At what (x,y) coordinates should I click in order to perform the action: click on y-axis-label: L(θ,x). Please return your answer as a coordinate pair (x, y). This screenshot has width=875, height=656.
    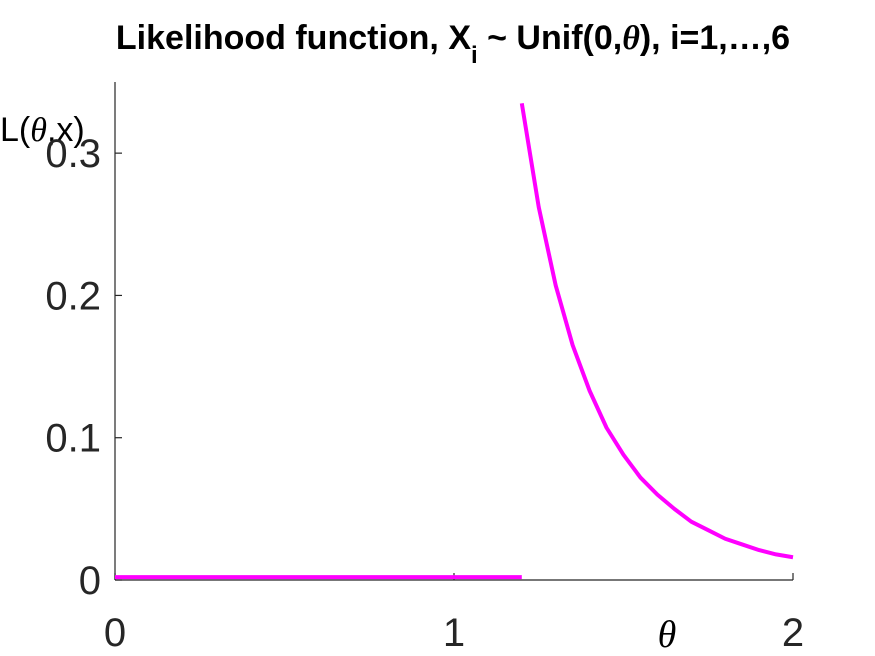
    Looking at the image, I should click on (42, 130).